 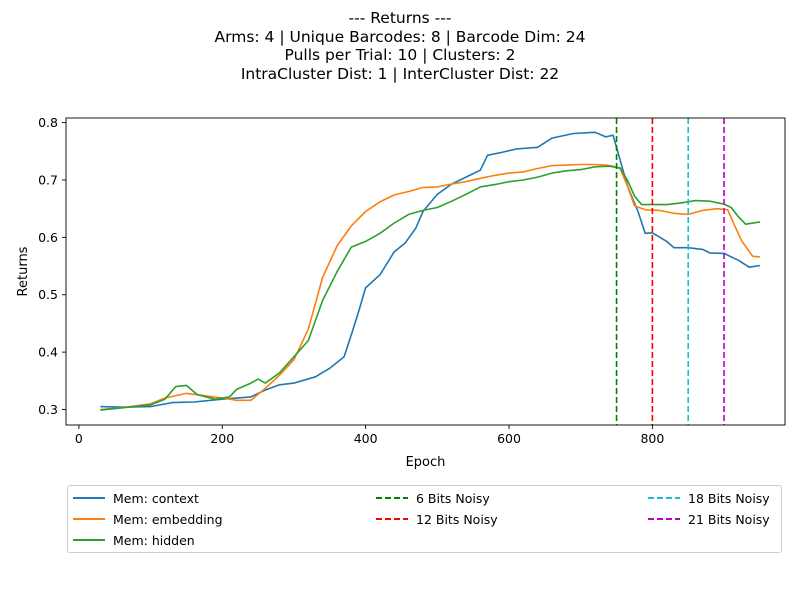 I want to click on legend-swatch-embedding, so click(x=89, y=519).